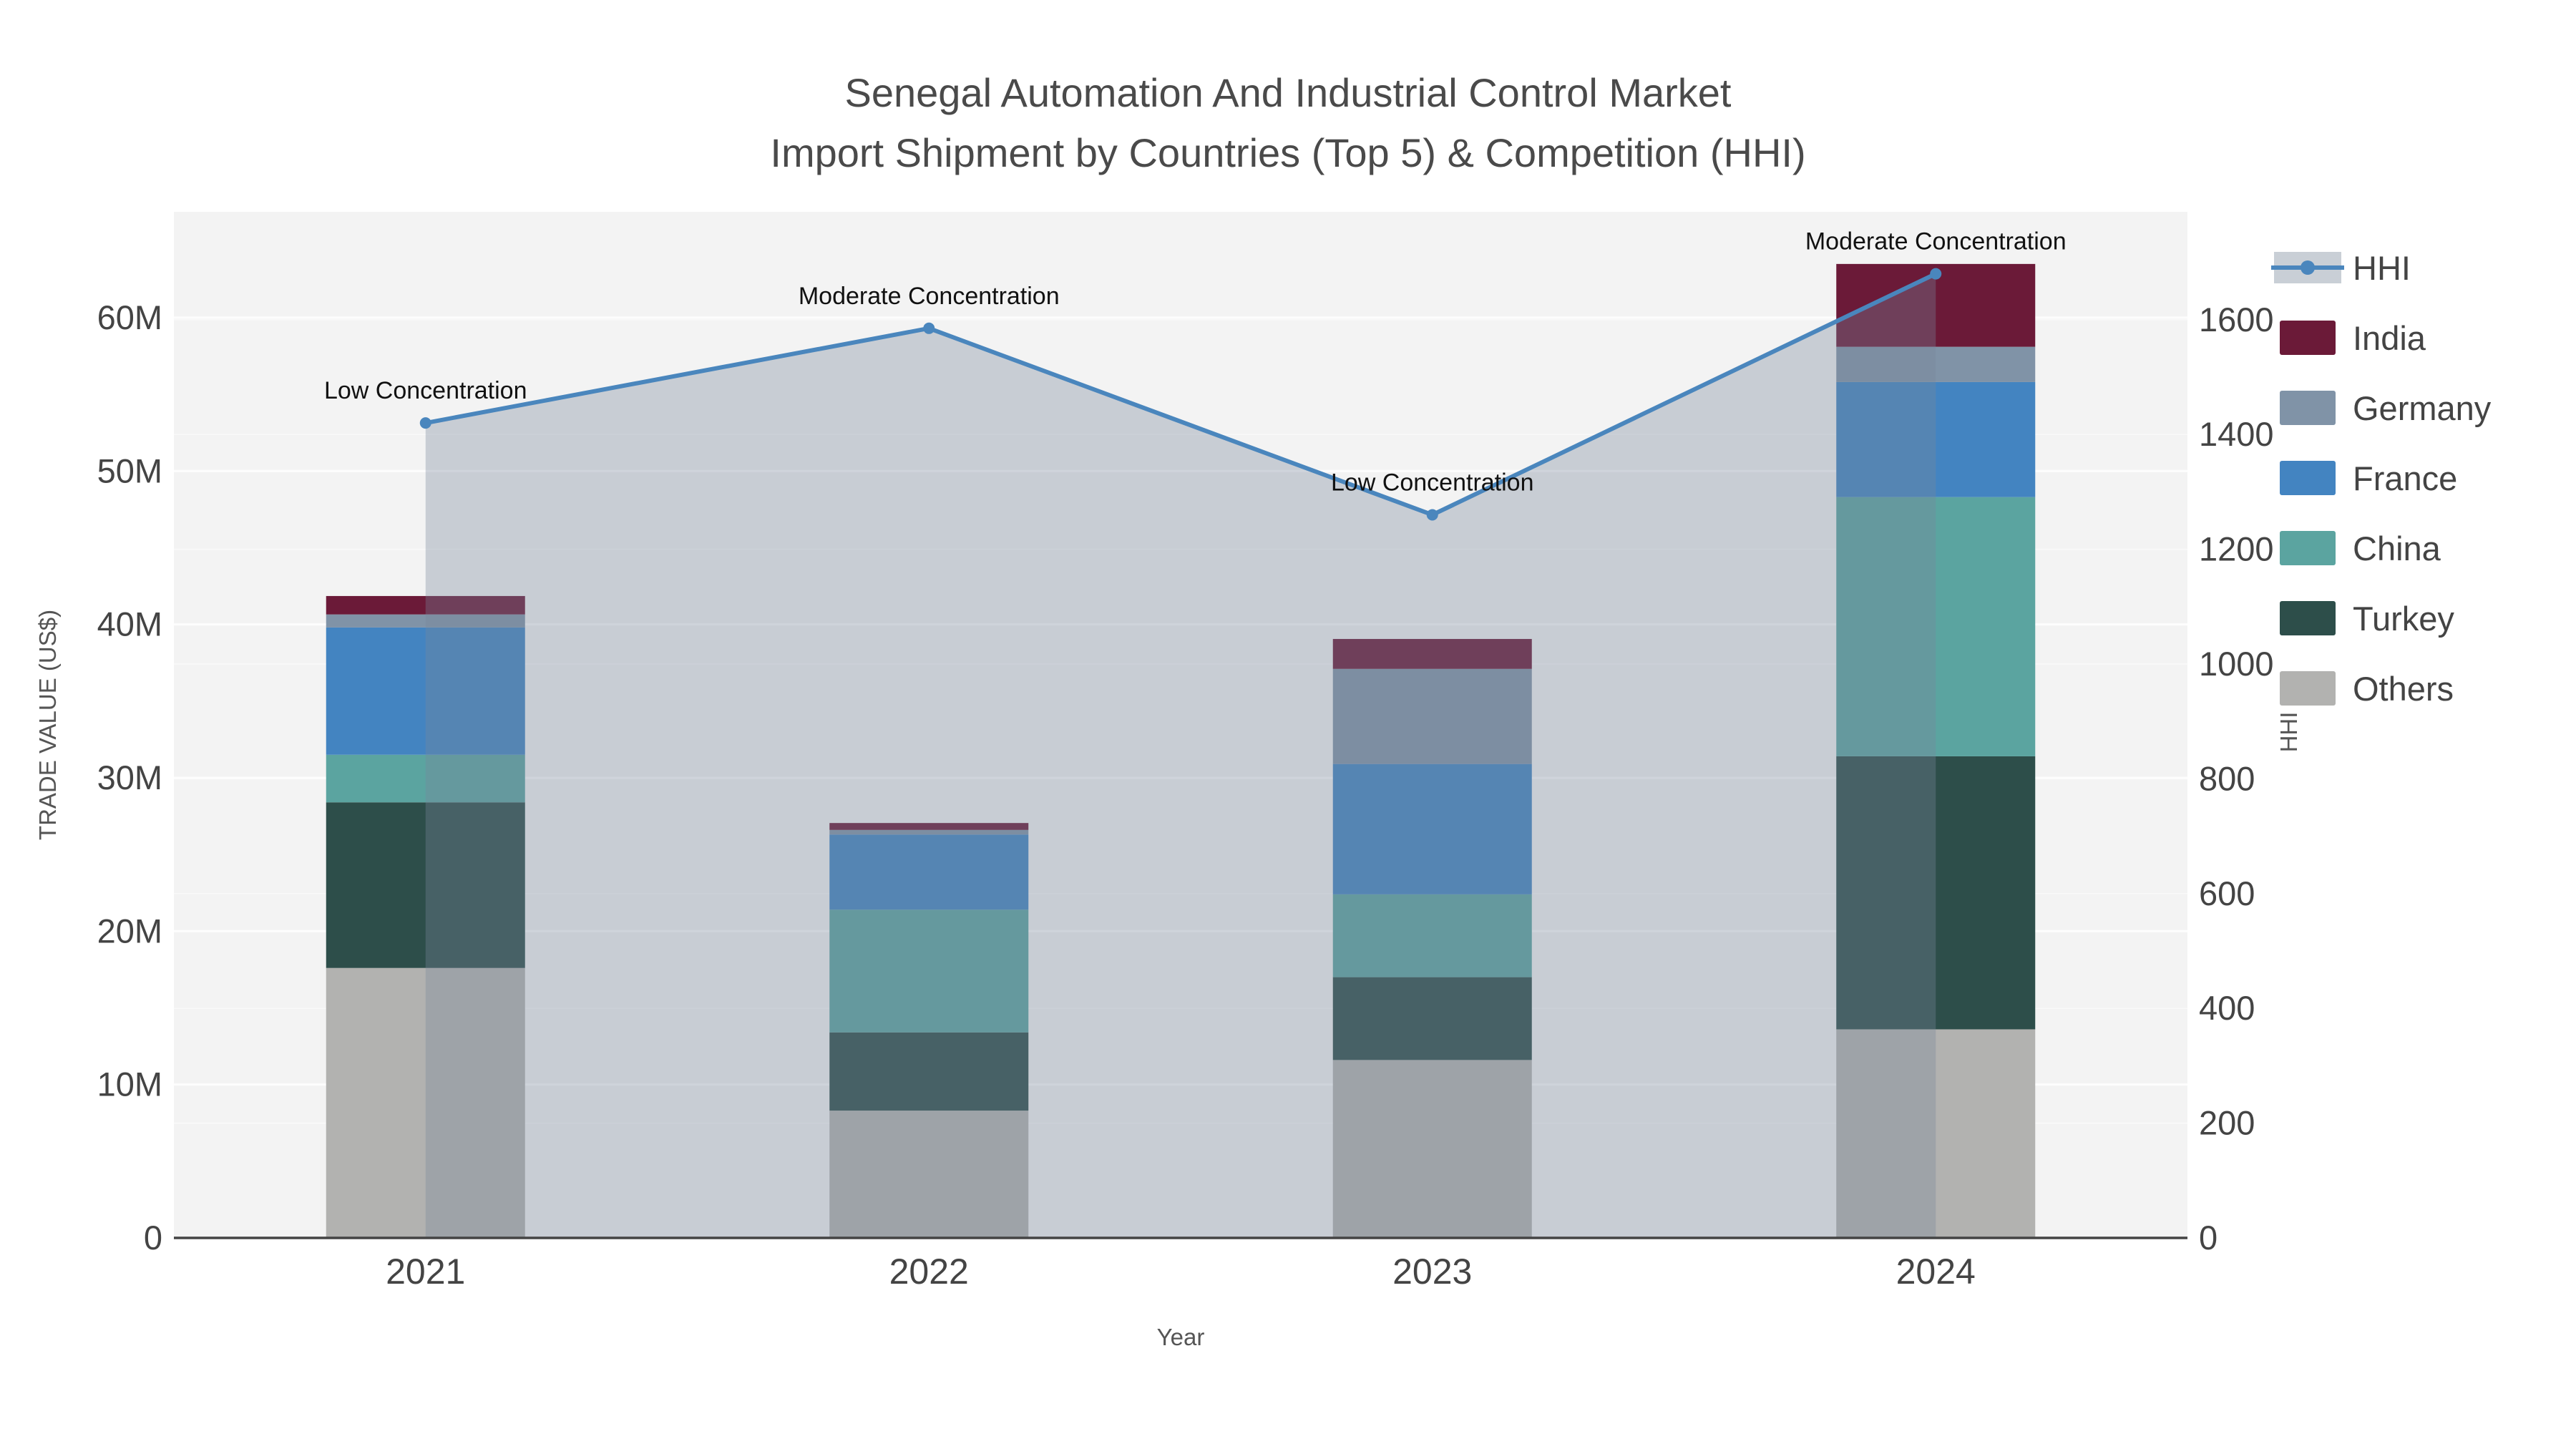  Describe the element at coordinates (2227, 778) in the screenshot. I see `y-right-tick-800: 800` at that location.